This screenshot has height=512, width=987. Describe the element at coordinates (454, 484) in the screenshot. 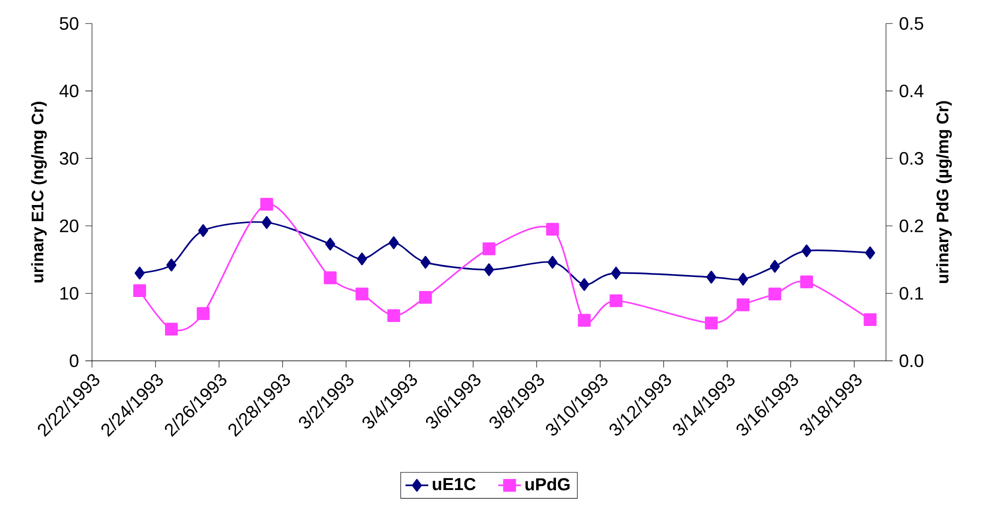

I see `legend-label: uE1C` at that location.